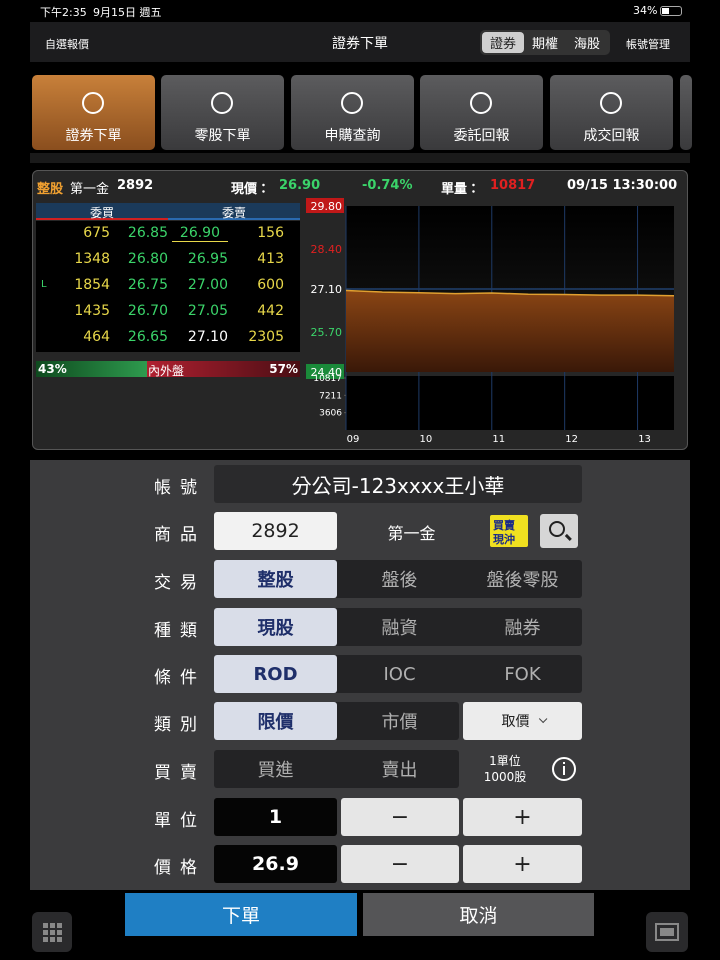 The height and width of the screenshot is (960, 720). I want to click on ask-price: 26.90, so click(199, 233).